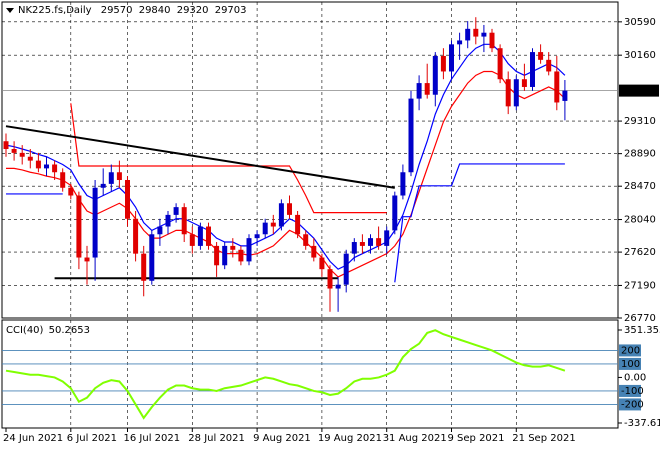  I want to click on cci-level-label: -200, so click(632, 404).